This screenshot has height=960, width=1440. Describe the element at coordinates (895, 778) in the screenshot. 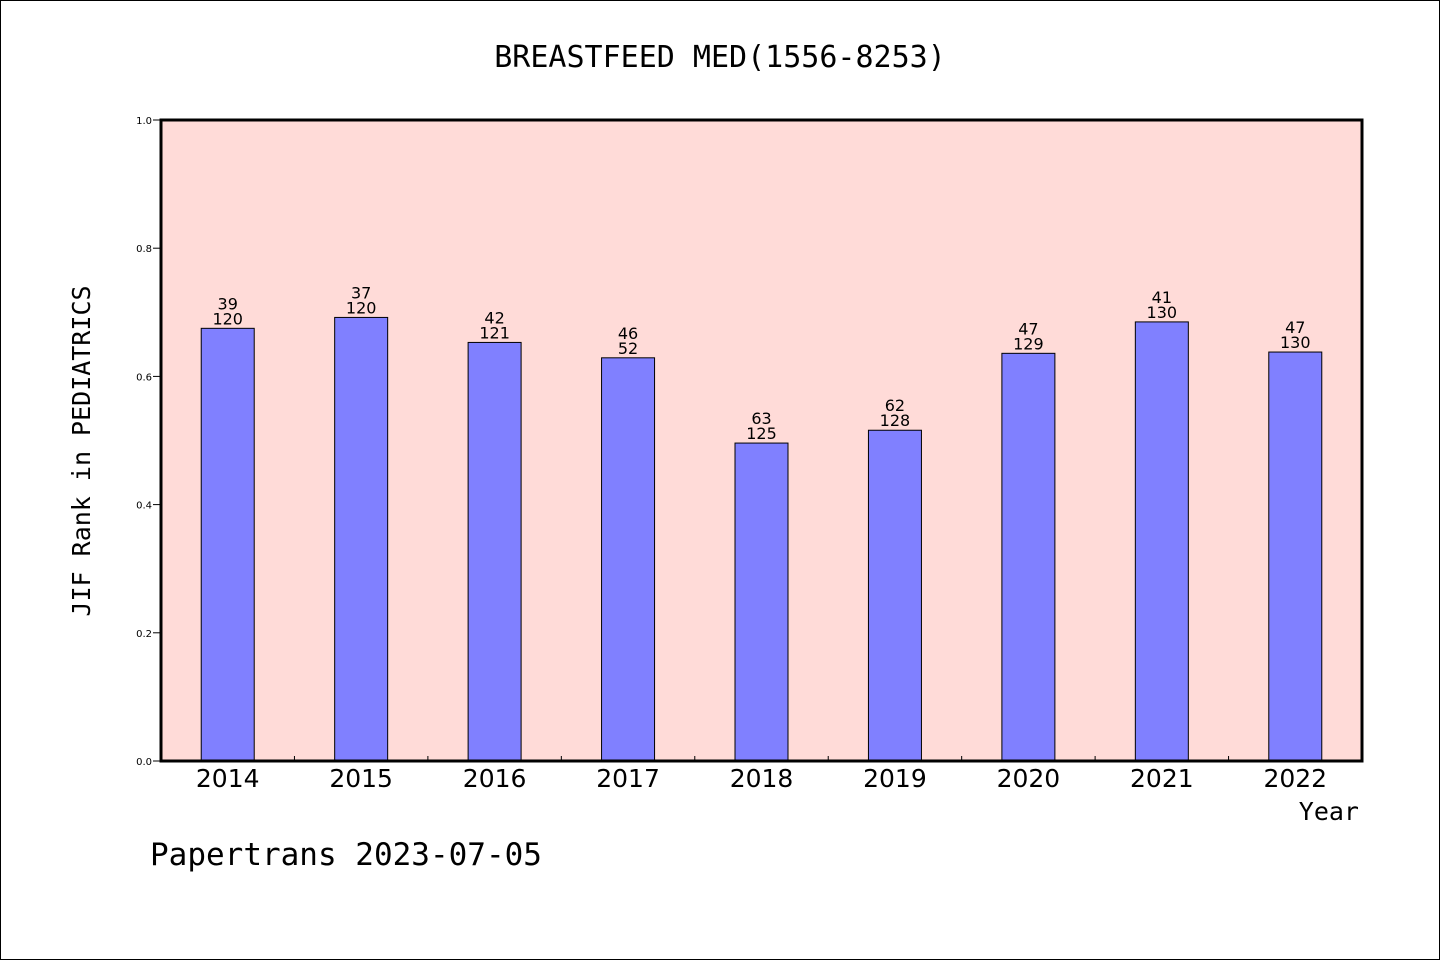

I see `x-tick-label: 2019` at that location.